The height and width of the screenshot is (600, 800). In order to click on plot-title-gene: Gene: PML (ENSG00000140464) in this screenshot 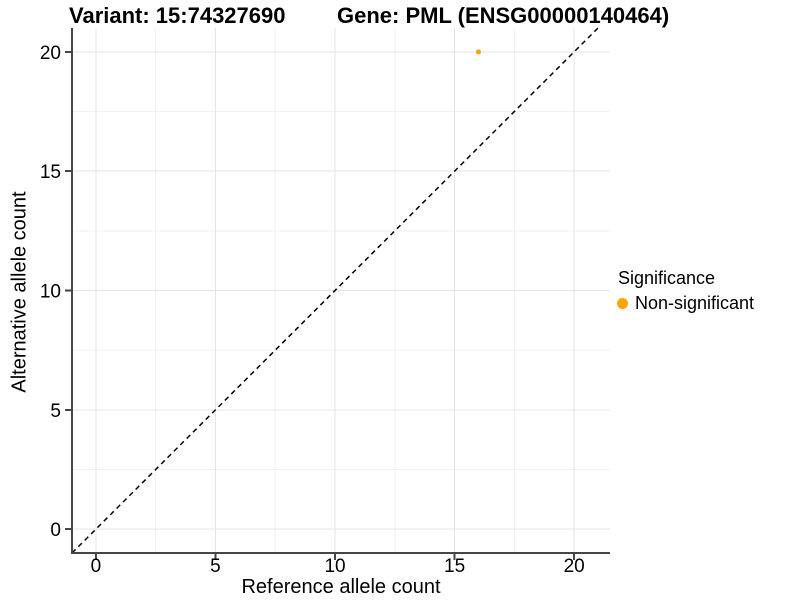, I will do `click(503, 15)`.